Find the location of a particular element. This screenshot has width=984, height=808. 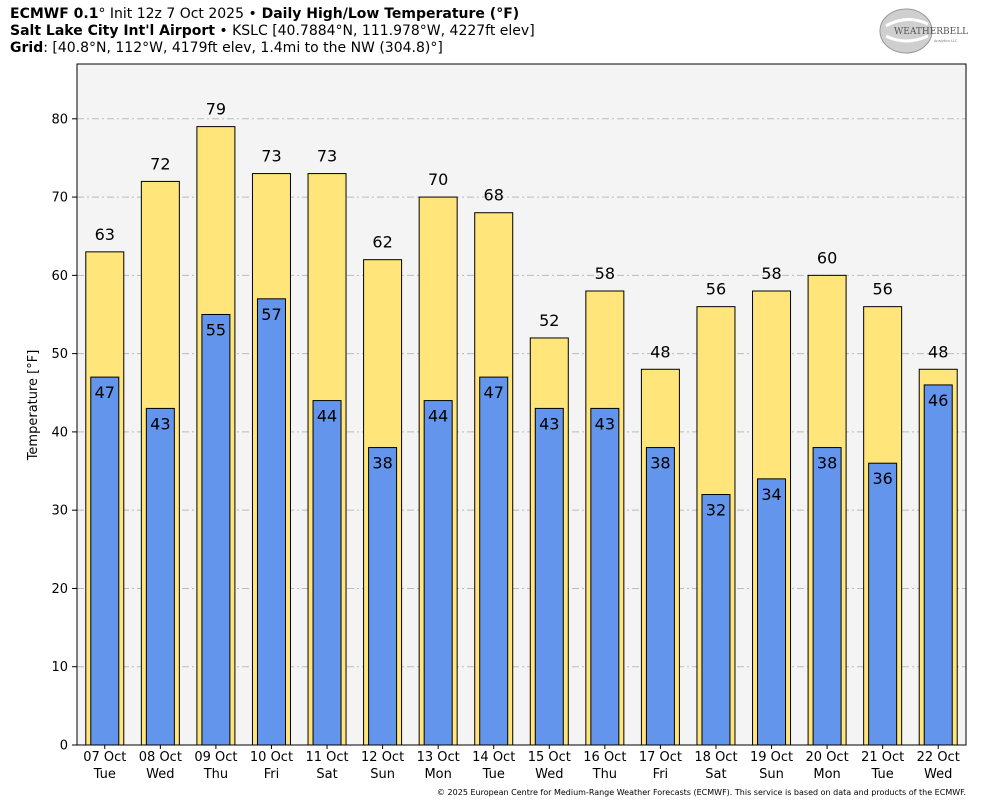

high-value-label: 63 is located at coordinates (105, 234).